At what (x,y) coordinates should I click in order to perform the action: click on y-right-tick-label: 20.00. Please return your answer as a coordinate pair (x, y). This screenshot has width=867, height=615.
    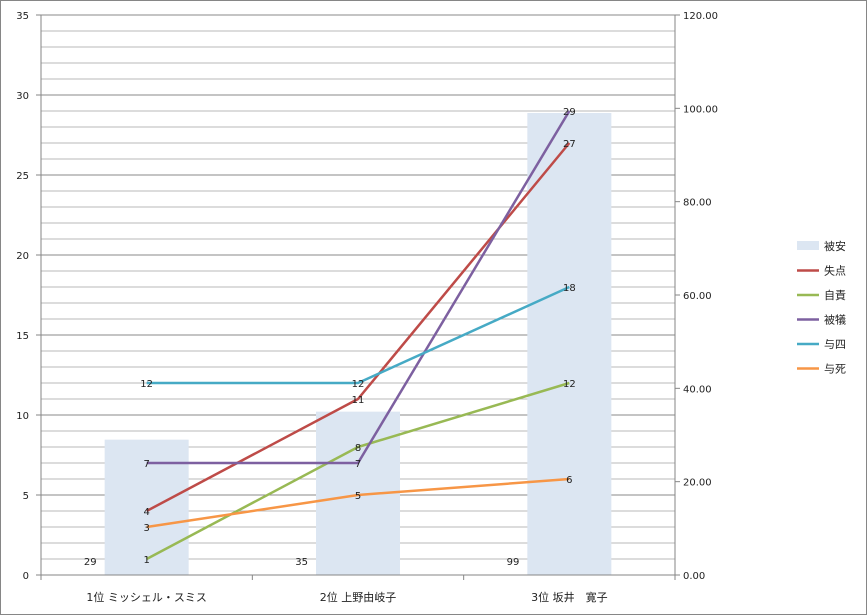
    Looking at the image, I should click on (697, 483).